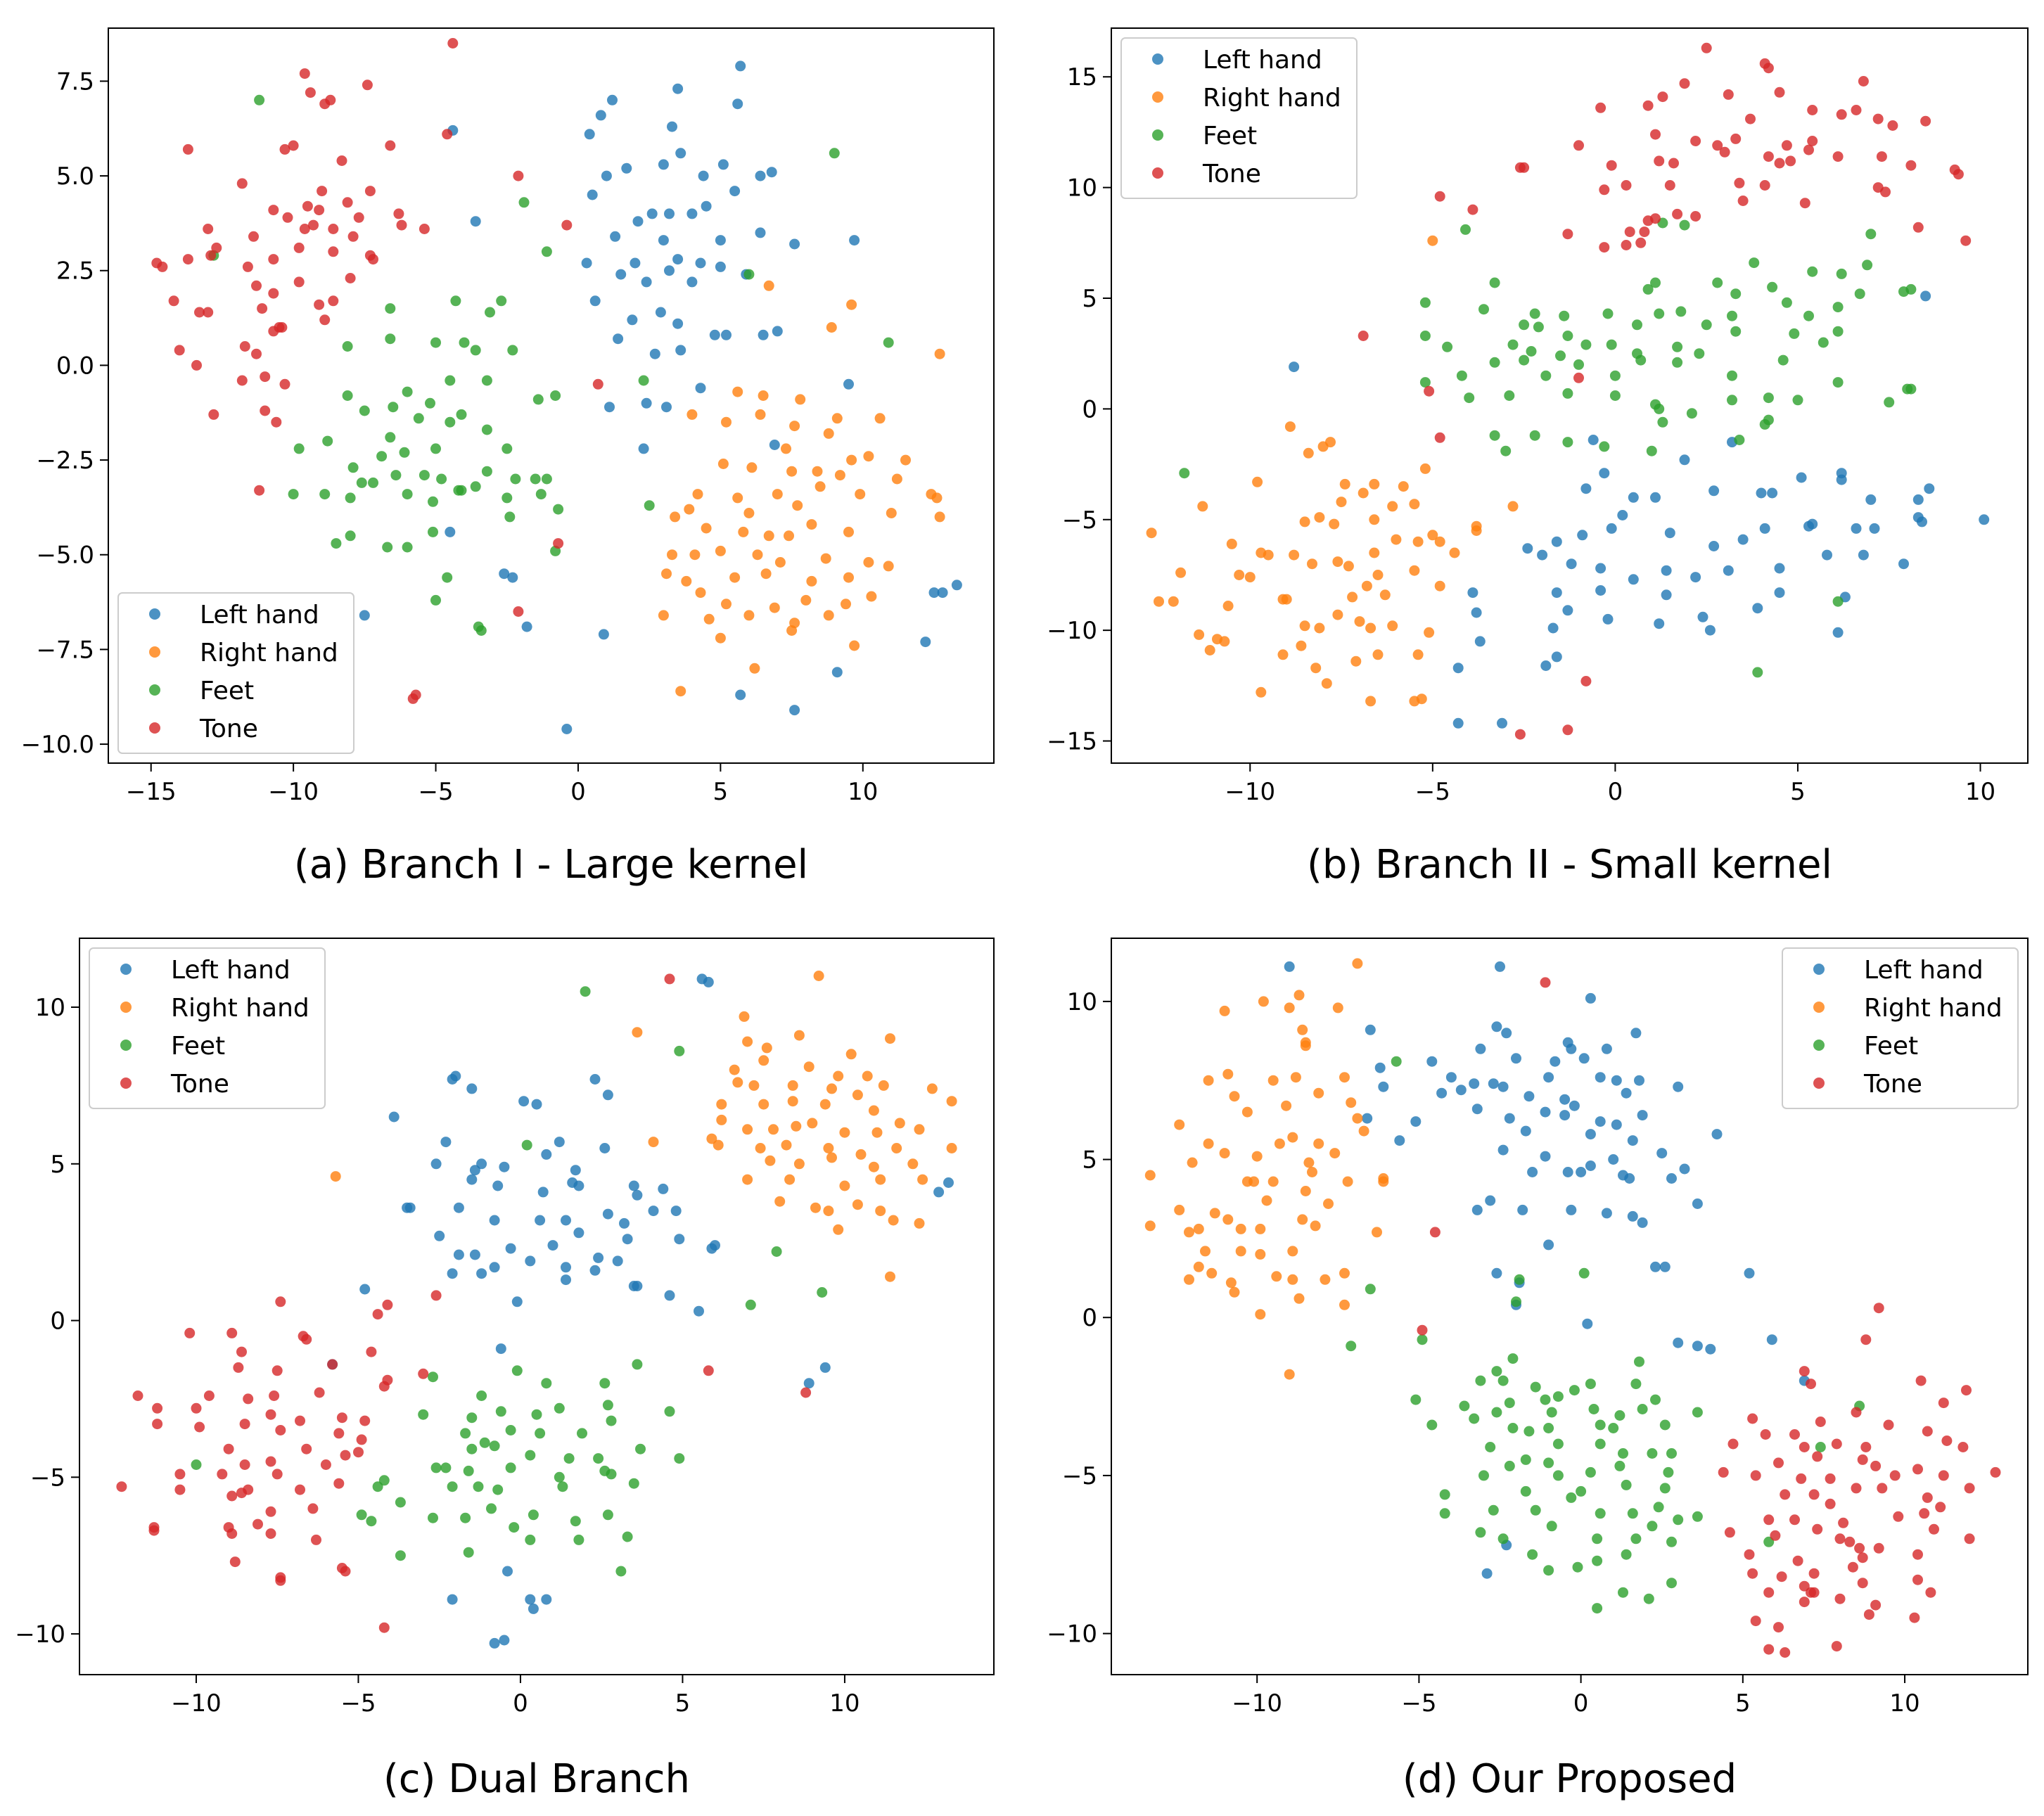 Image resolution: width=2044 pixels, height=1816 pixels. I want to click on legend-label: Feet, so click(1230, 136).